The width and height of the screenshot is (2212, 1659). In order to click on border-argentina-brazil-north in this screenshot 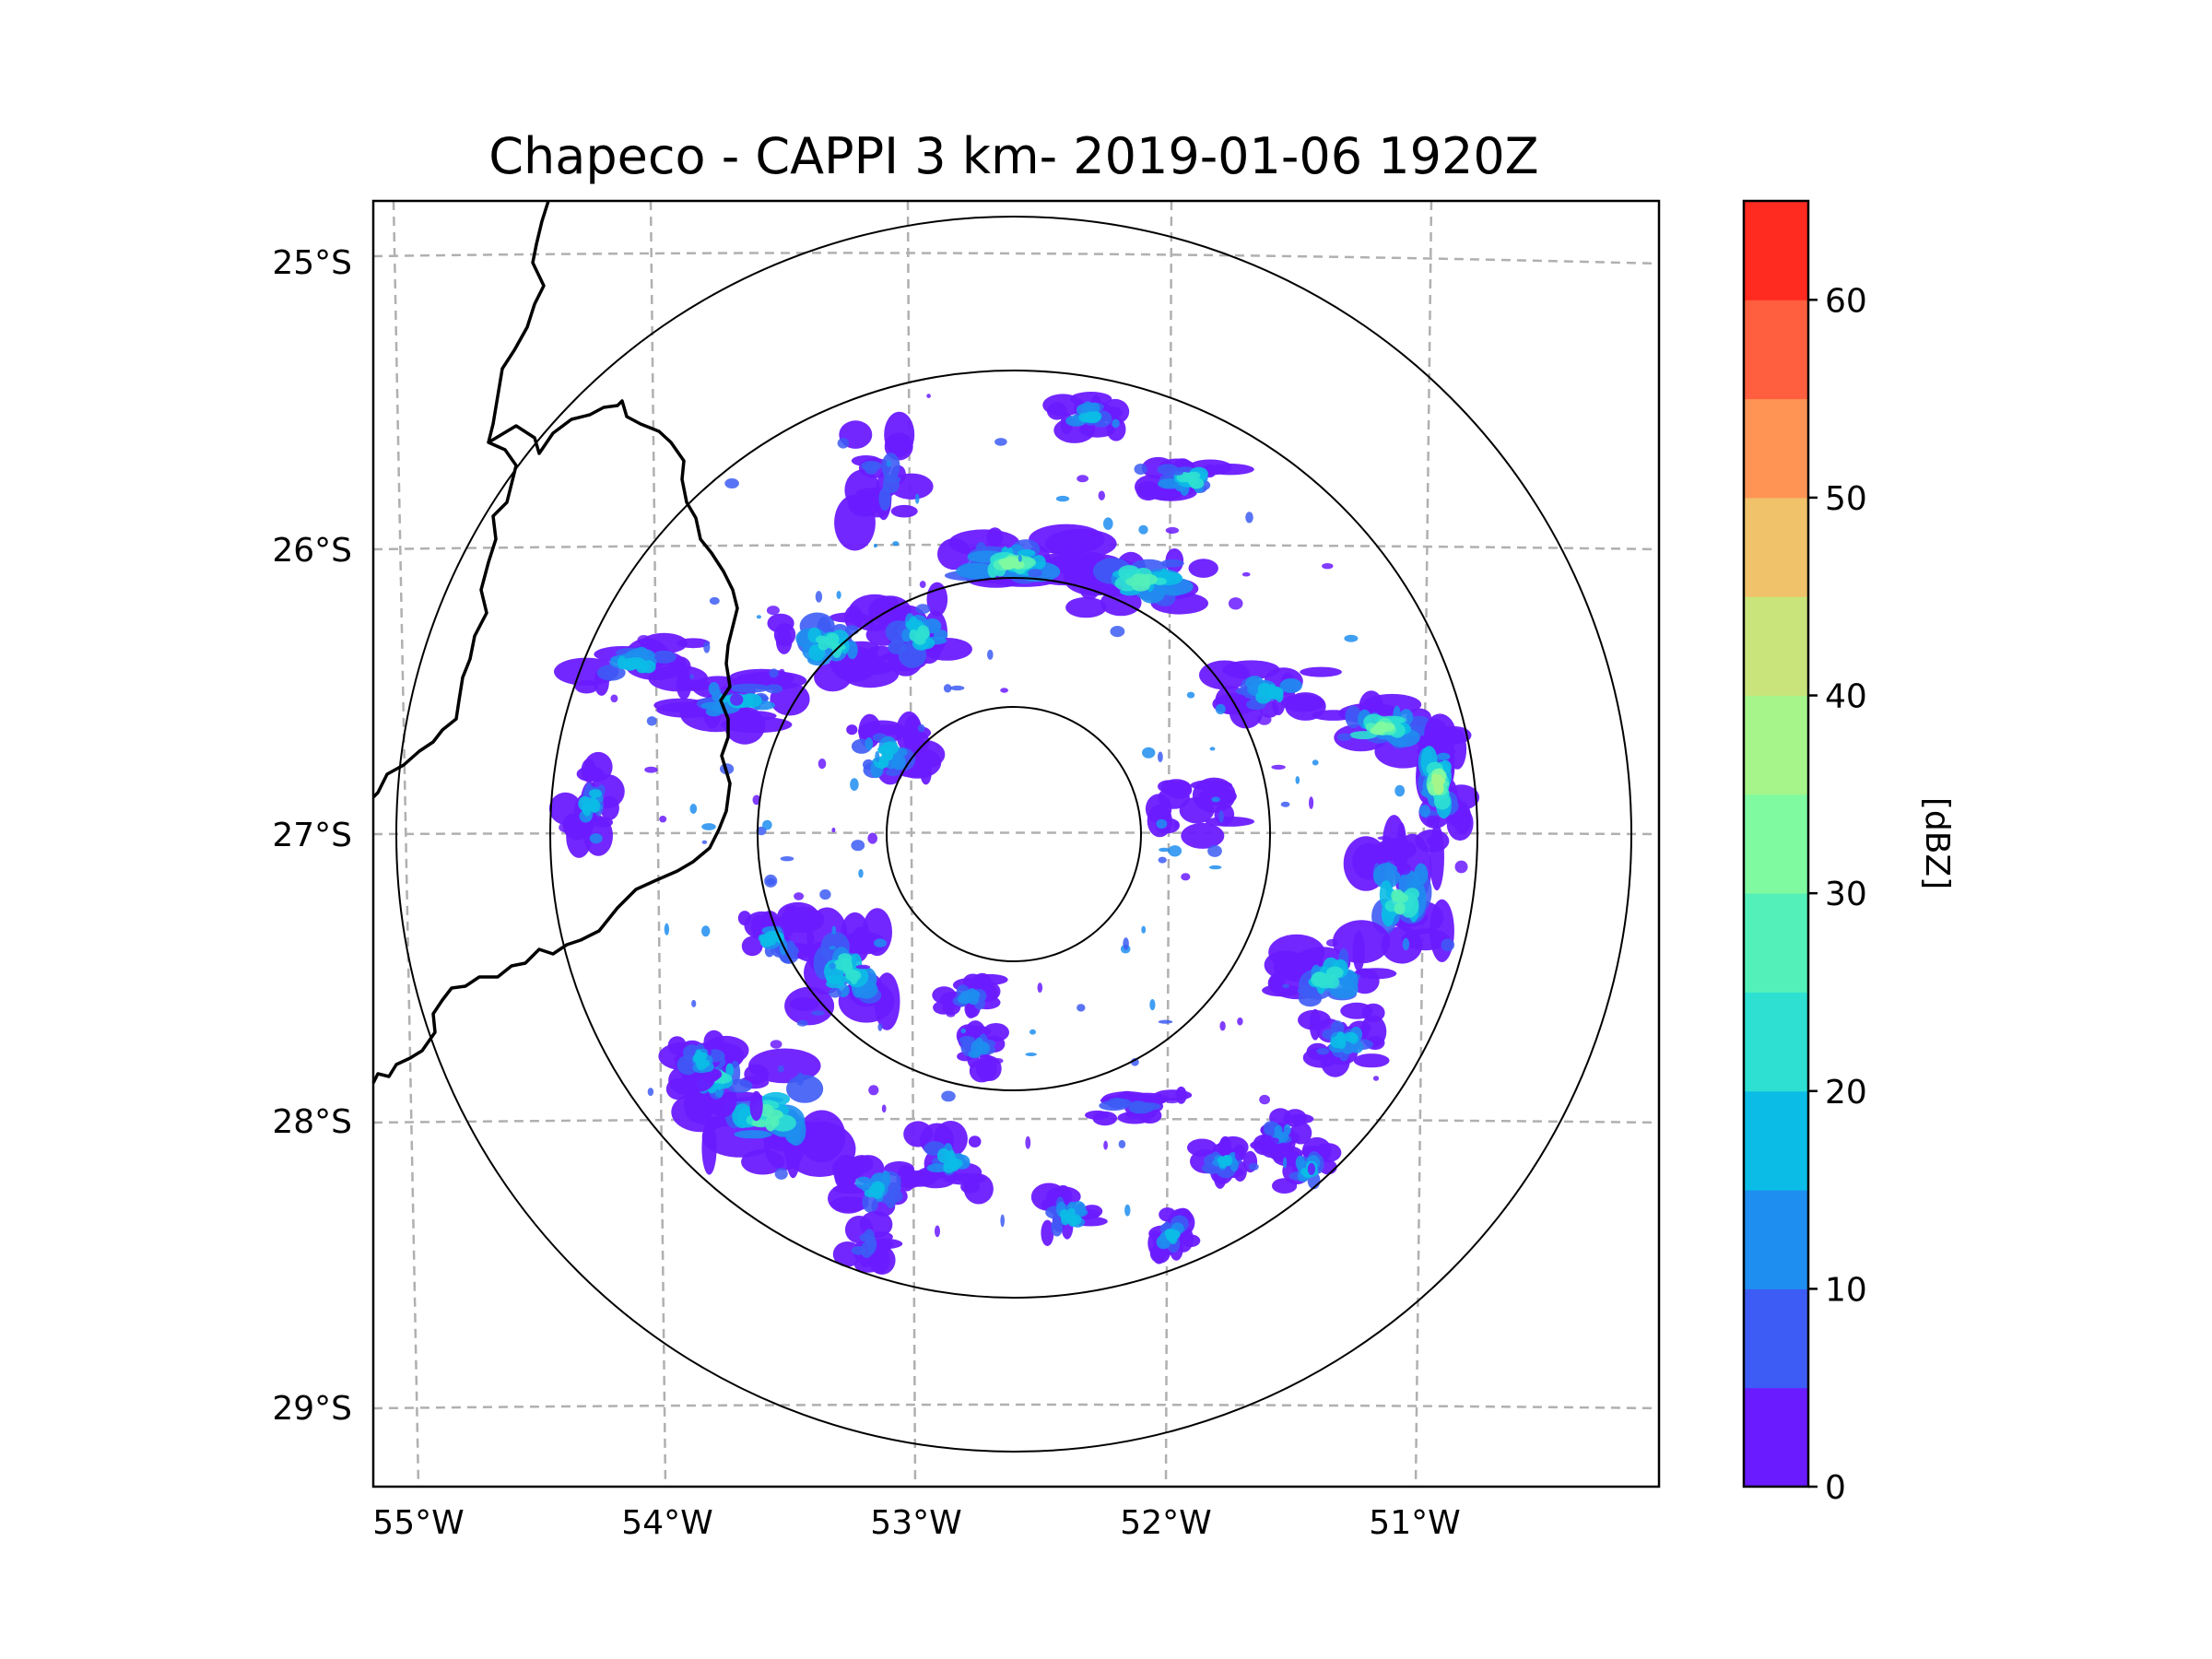, I will do `click(460, 499)`.